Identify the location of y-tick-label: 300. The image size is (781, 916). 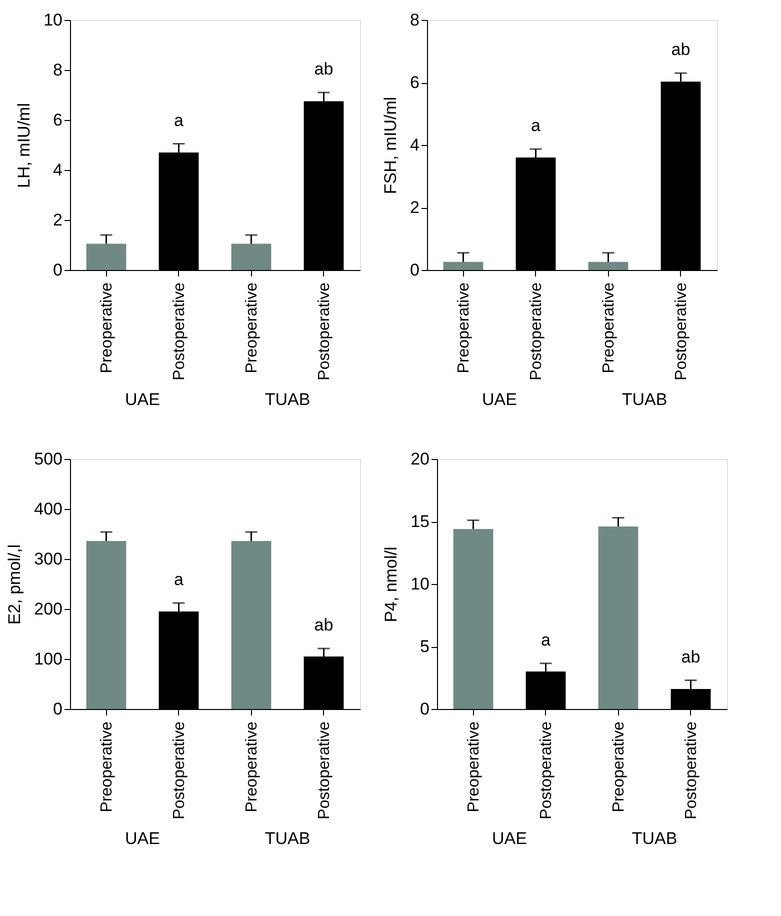
(48, 559).